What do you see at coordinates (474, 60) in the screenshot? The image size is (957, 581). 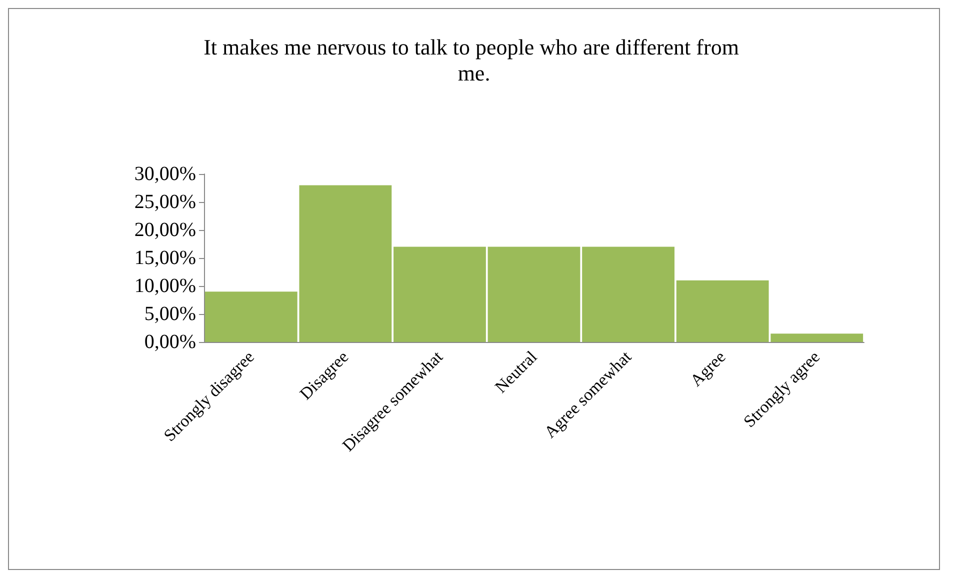 I see `chart-title: It makes me nervous to talk to people who are different from me.` at bounding box center [474, 60].